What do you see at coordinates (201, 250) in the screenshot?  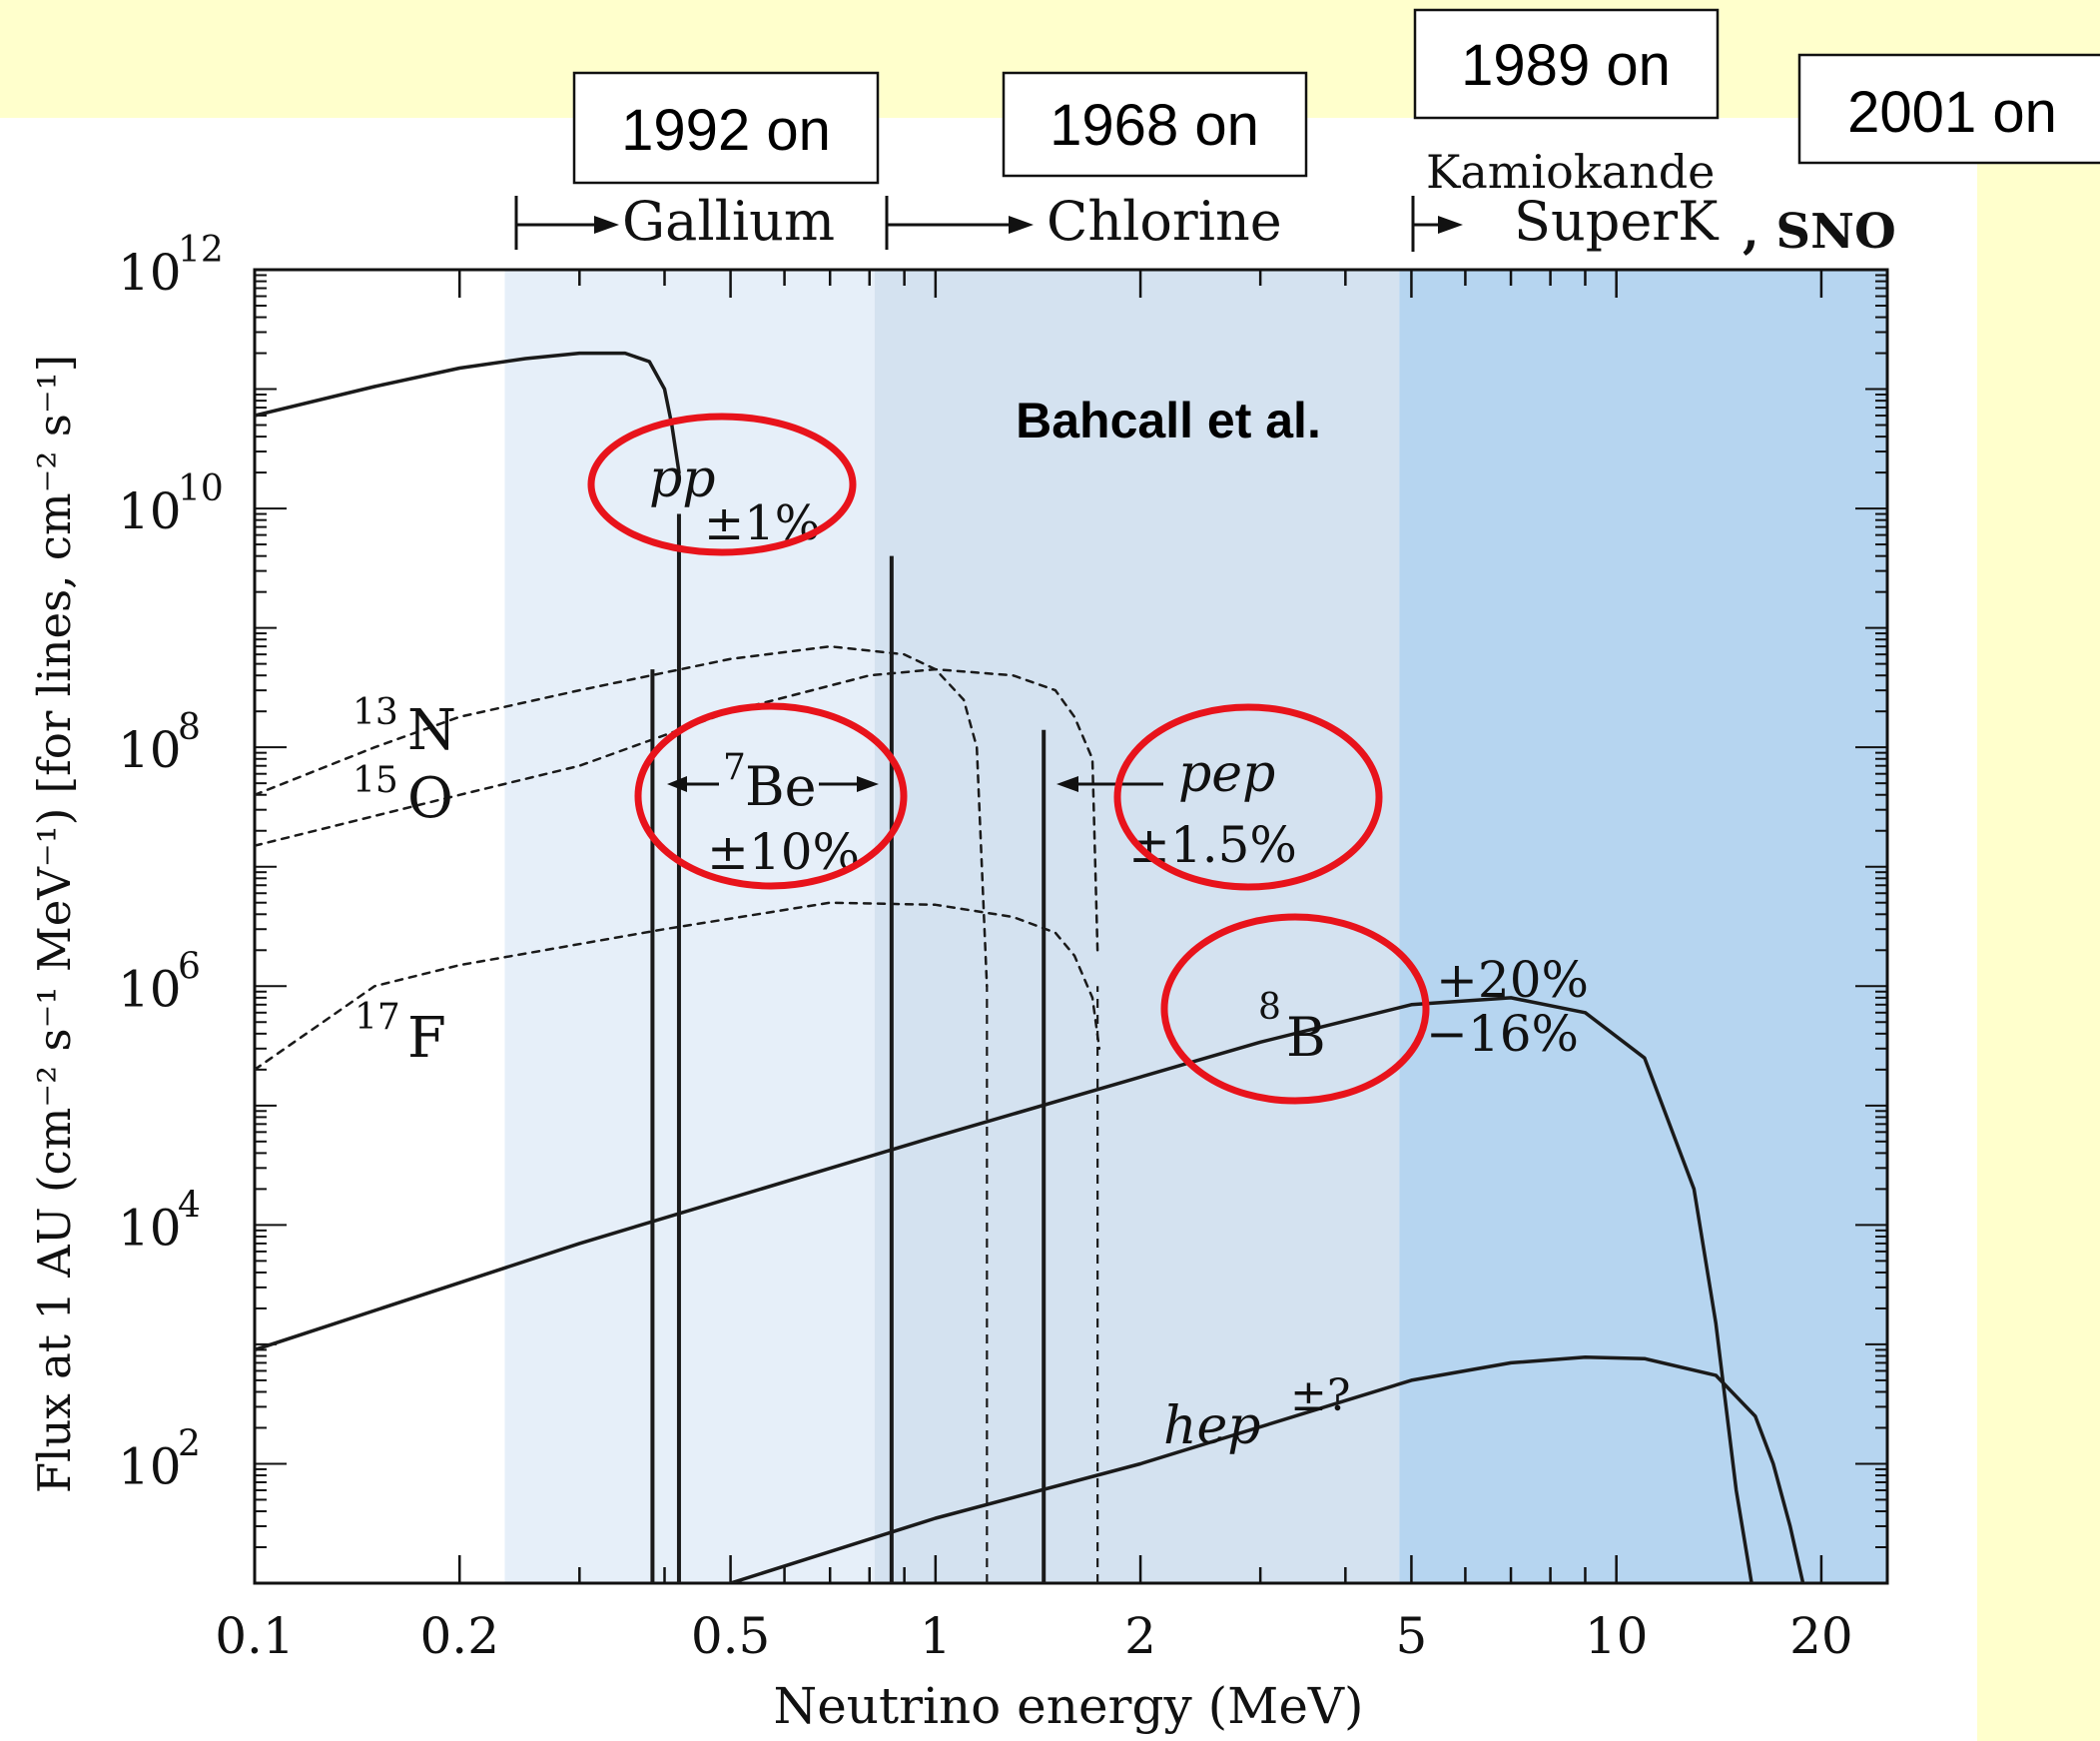 I see `y-tick-label-exponent: 12` at bounding box center [201, 250].